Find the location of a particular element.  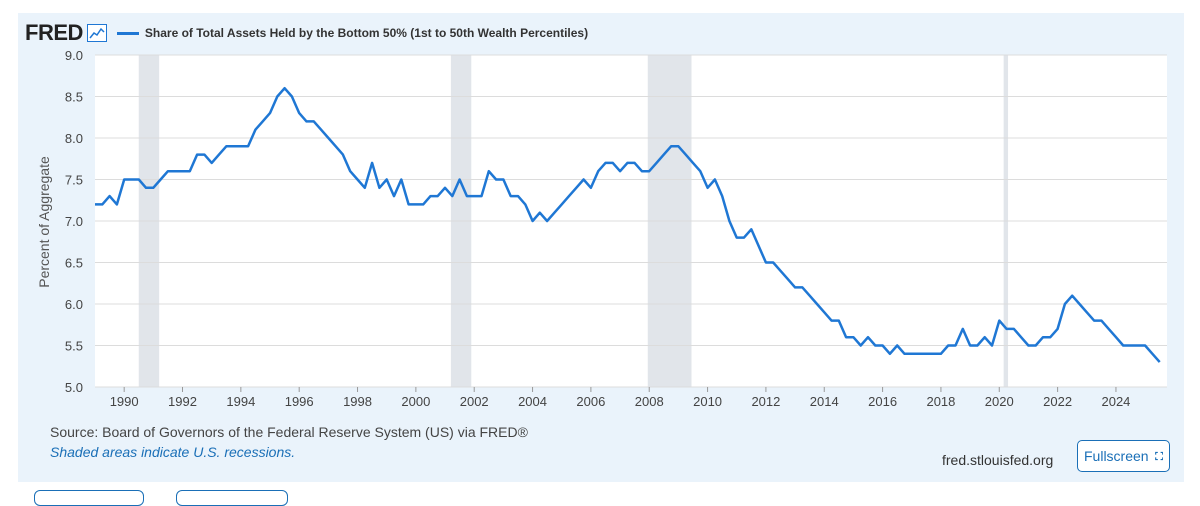

fred-logo: FRED is located at coordinates (54, 32).